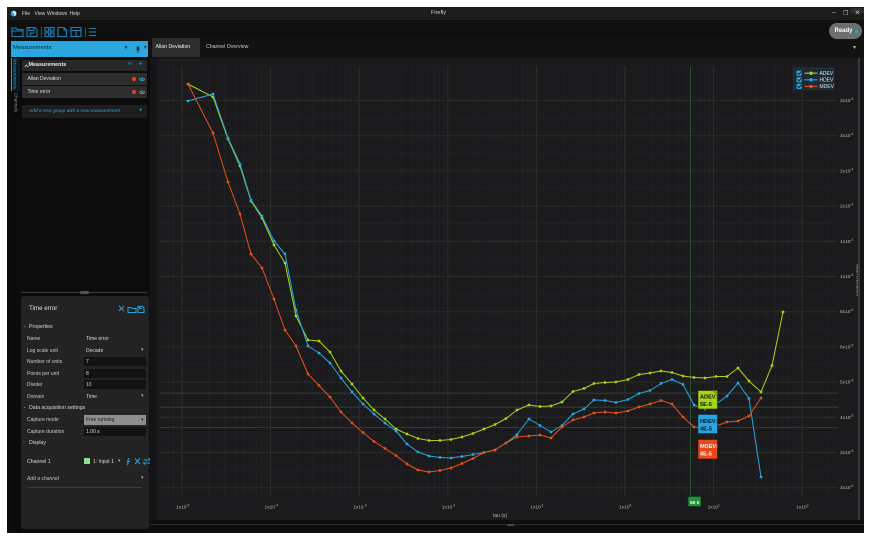  I want to click on svg-text: MDEV:, so click(709, 447).